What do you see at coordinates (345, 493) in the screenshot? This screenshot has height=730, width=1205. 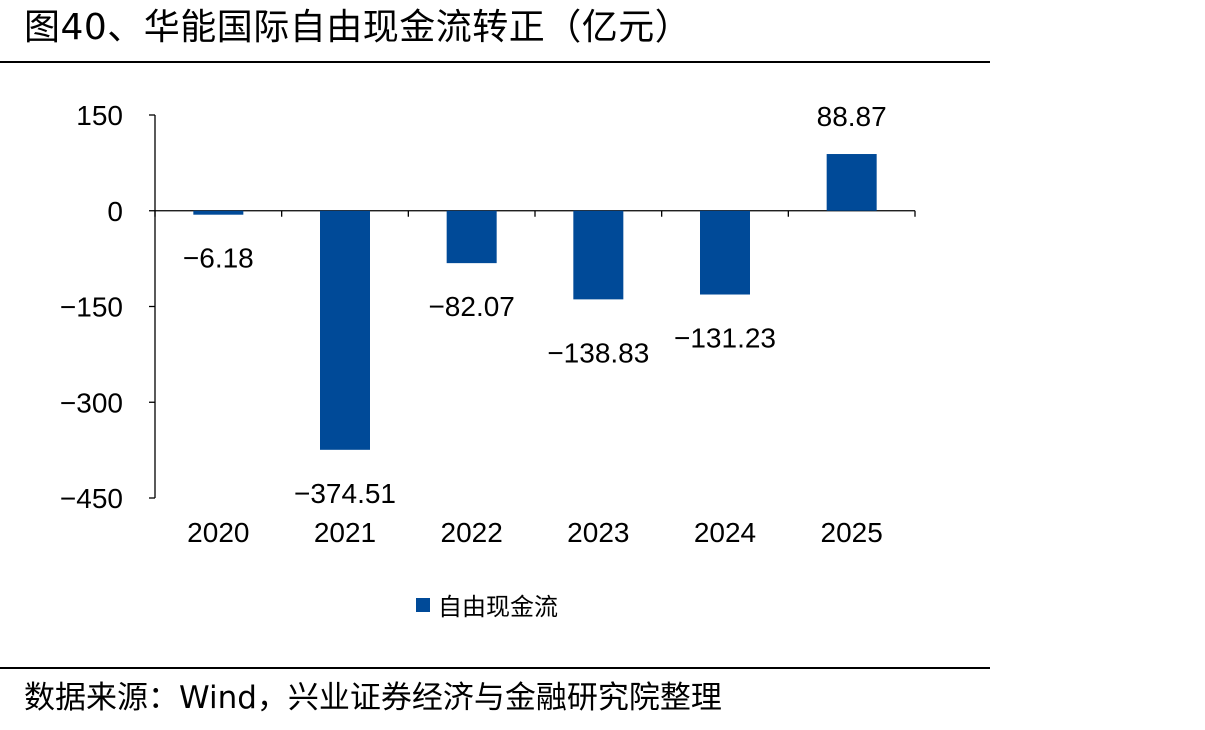 I see `data-label: −374.51` at bounding box center [345, 493].